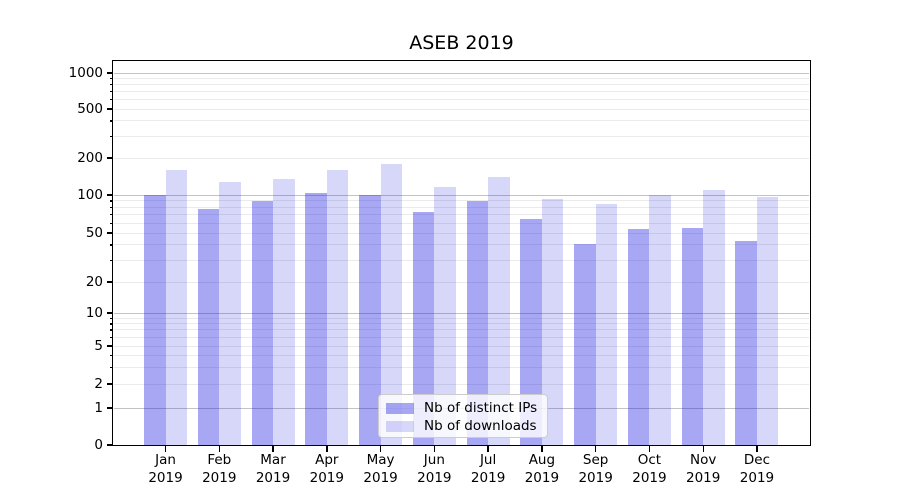 Image resolution: width=900 pixels, height=500 pixels. I want to click on x-tick-month: Jan, so click(165, 460).